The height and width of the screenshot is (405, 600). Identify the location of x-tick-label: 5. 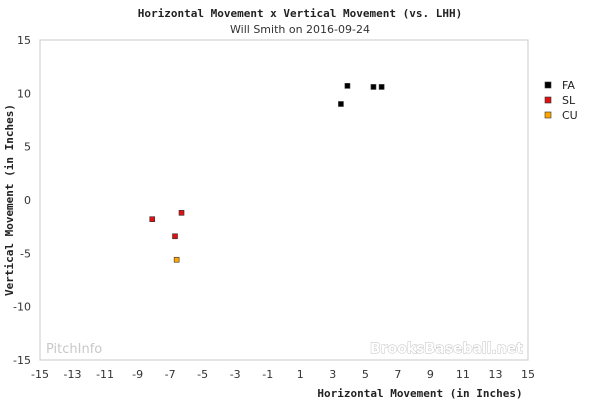
(365, 374).